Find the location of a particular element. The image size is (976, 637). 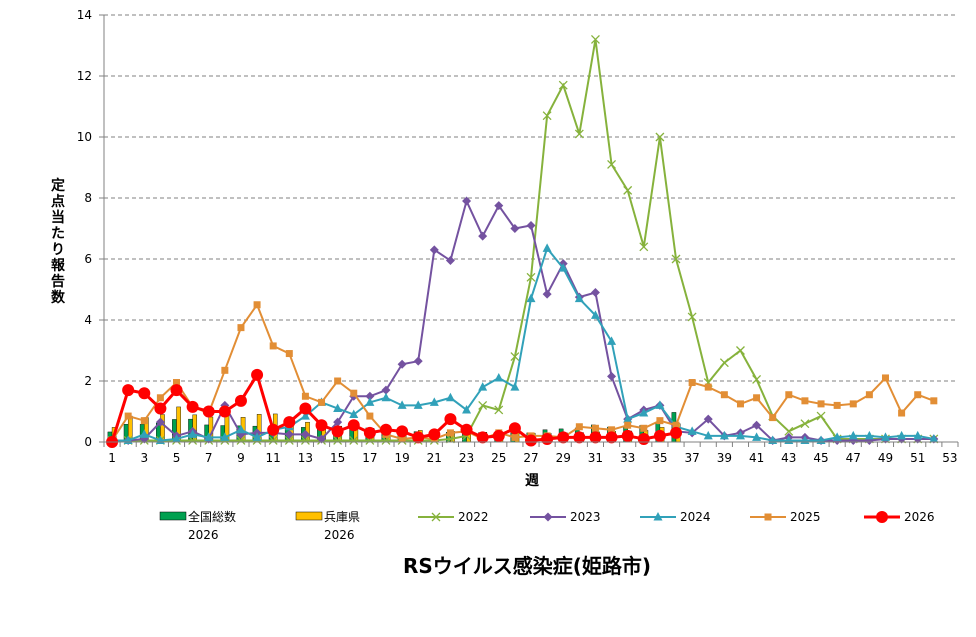

point-2025-w45 is located at coordinates (821, 404).